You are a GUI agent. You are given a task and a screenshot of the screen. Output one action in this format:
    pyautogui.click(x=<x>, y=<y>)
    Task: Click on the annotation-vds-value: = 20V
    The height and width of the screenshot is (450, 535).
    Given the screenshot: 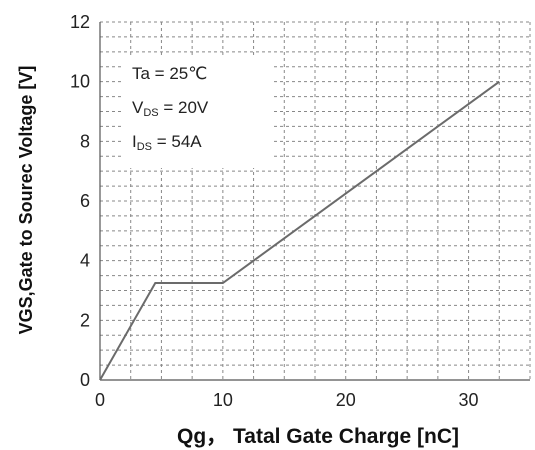 What is the action you would take?
    pyautogui.click(x=183, y=107)
    